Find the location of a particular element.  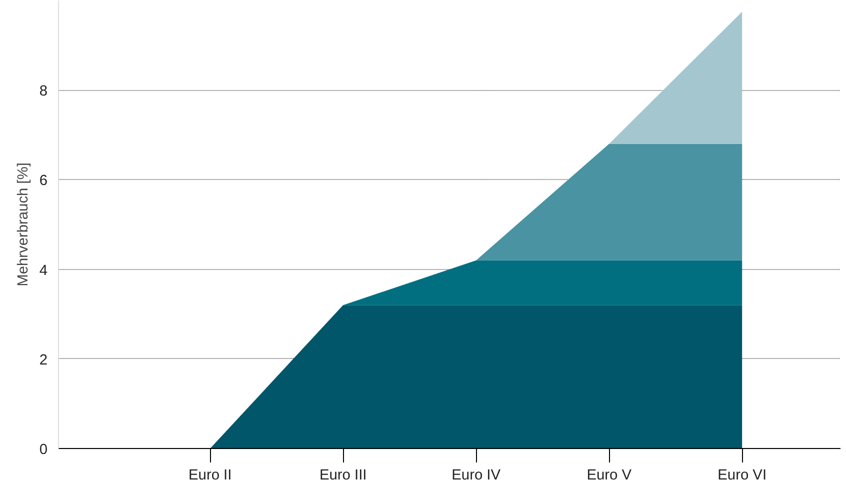

y-axis-title: Mehrverbrauch [%] is located at coordinates (23, 224).